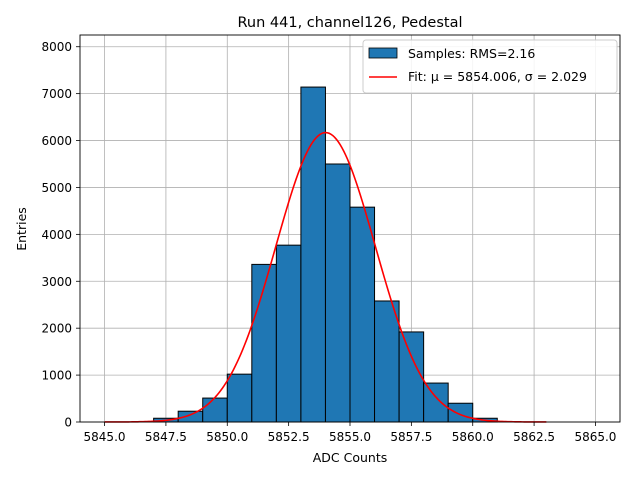  What do you see at coordinates (350, 437) in the screenshot?
I see `x-tick-label: 5855.0` at bounding box center [350, 437].